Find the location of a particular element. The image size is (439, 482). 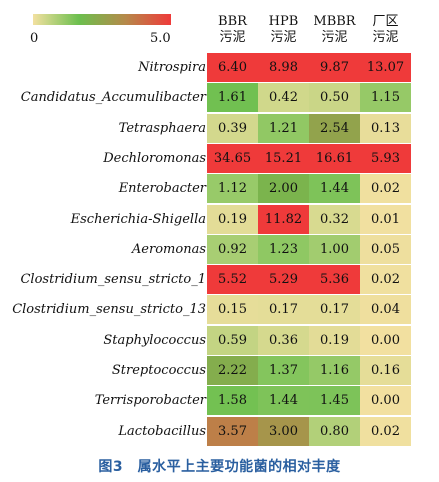

row-label: Streptococcus is located at coordinates (158, 370).